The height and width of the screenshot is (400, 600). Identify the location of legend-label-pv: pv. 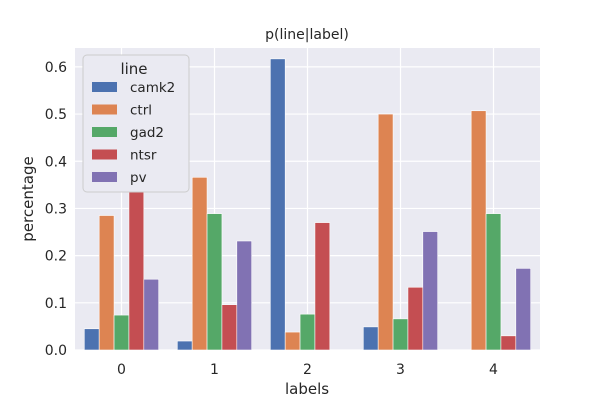
(138, 178).